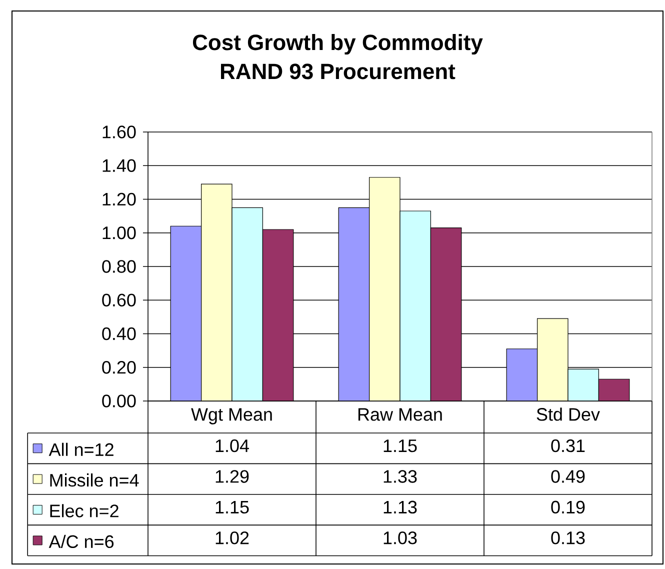  I want to click on x-tick-label: Wgt Mean, so click(231, 416).